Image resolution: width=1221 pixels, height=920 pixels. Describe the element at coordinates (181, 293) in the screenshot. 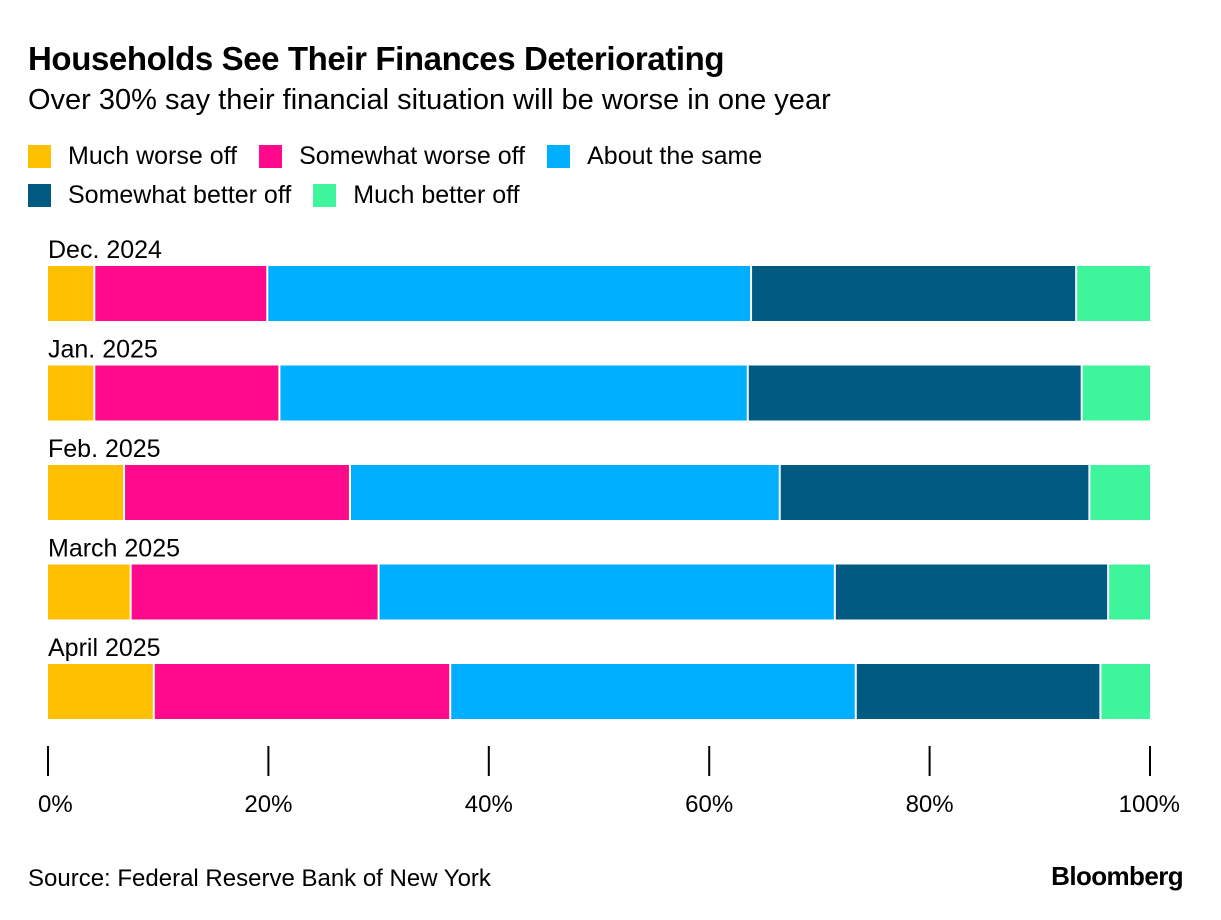

I see `bar-segment-dec-2024-somewhat-worse-off` at that location.